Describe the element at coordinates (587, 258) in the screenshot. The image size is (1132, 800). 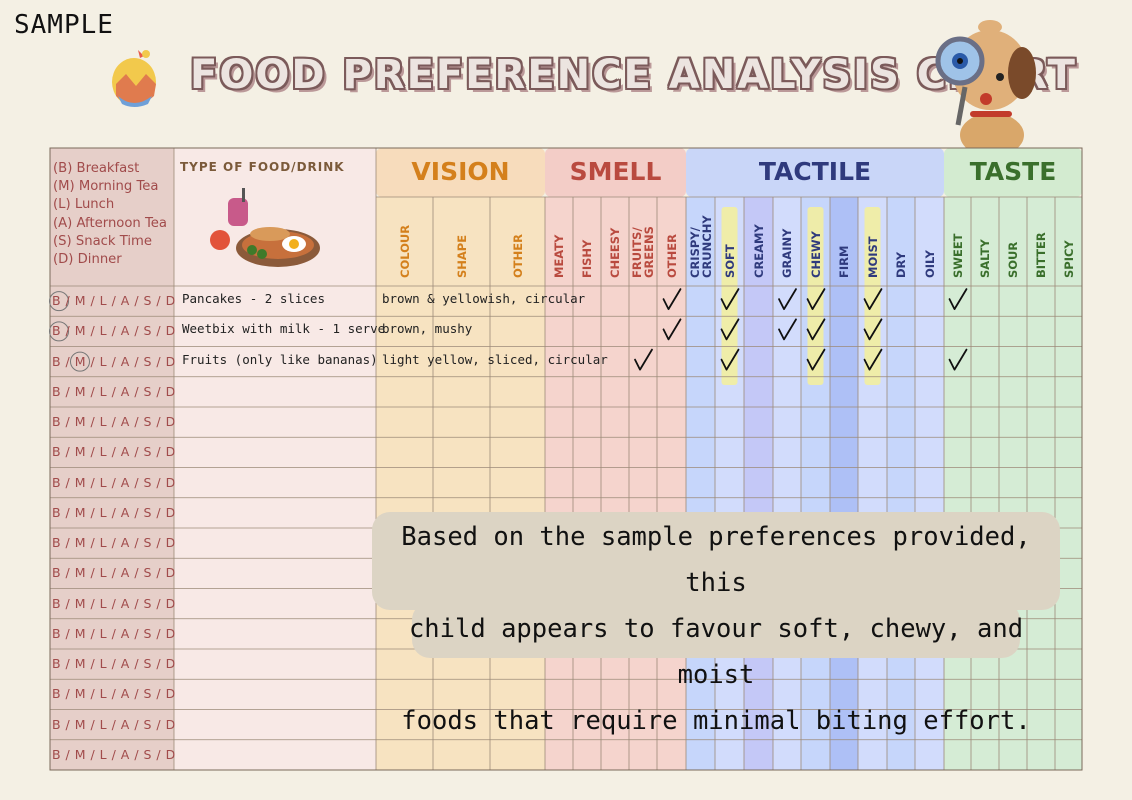
I see `subcolumn-smell-fishy: FISHY` at that location.